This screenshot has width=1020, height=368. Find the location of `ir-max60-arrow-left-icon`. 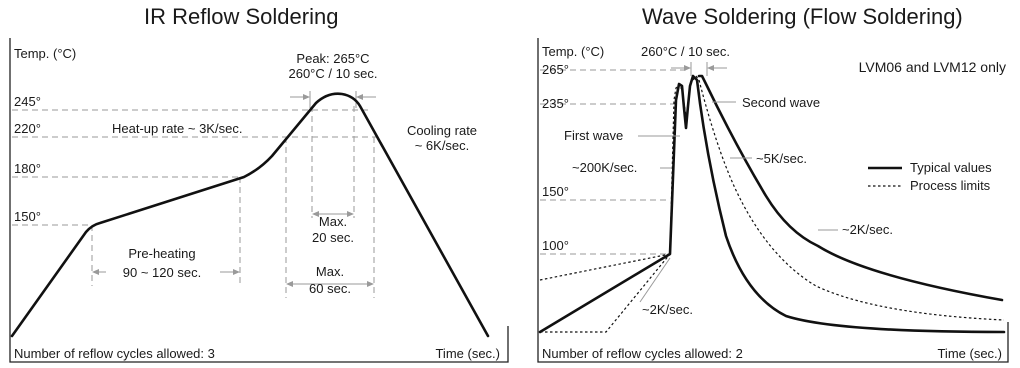

ir-max60-arrow-left-icon is located at coordinates (289, 284).